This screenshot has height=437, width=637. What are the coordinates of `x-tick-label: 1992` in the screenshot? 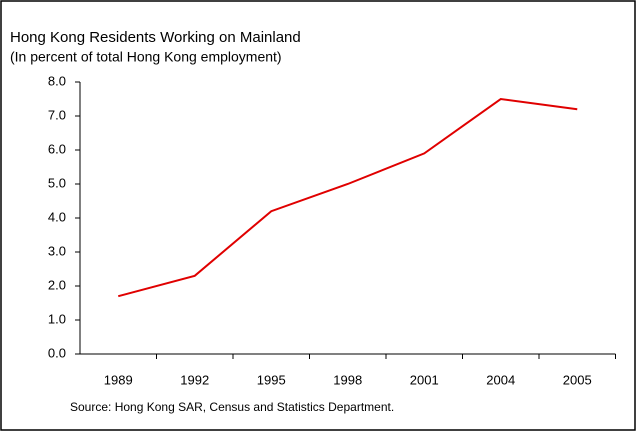 It's located at (194, 379).